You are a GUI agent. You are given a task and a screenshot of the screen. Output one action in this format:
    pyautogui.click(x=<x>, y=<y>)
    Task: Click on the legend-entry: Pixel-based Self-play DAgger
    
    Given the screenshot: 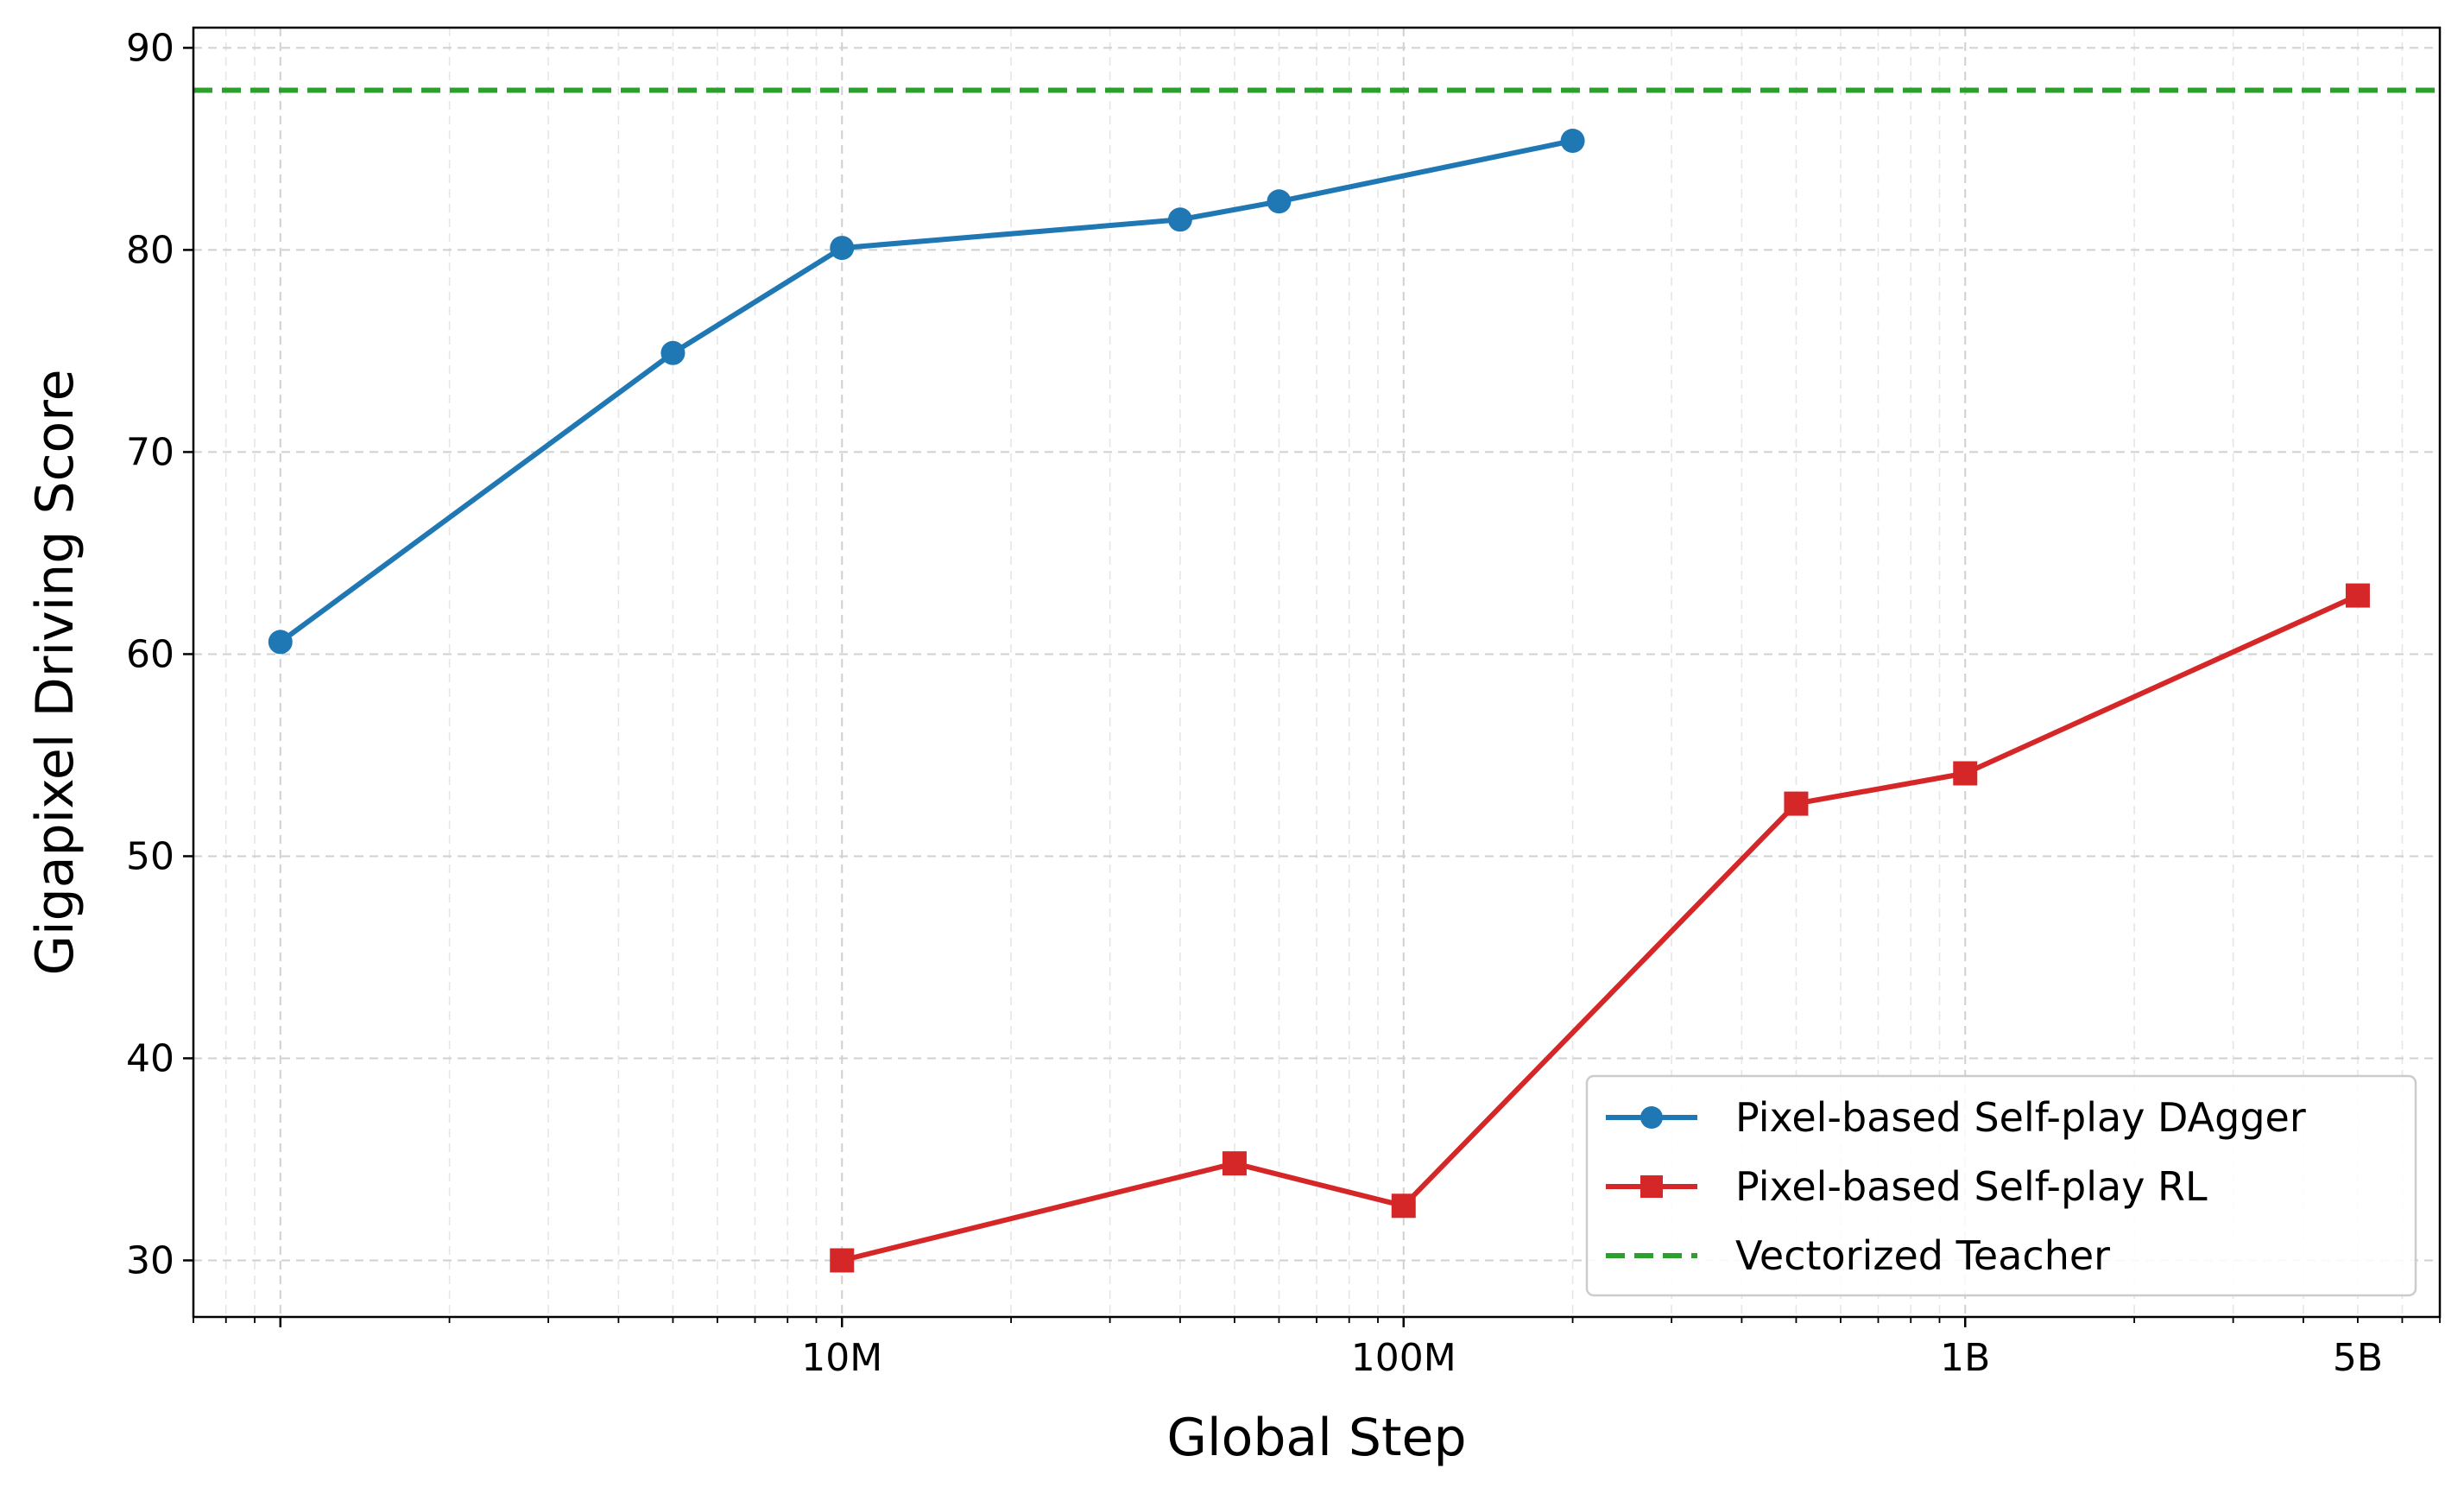 What is the action you would take?
    pyautogui.click(x=1956, y=1117)
    